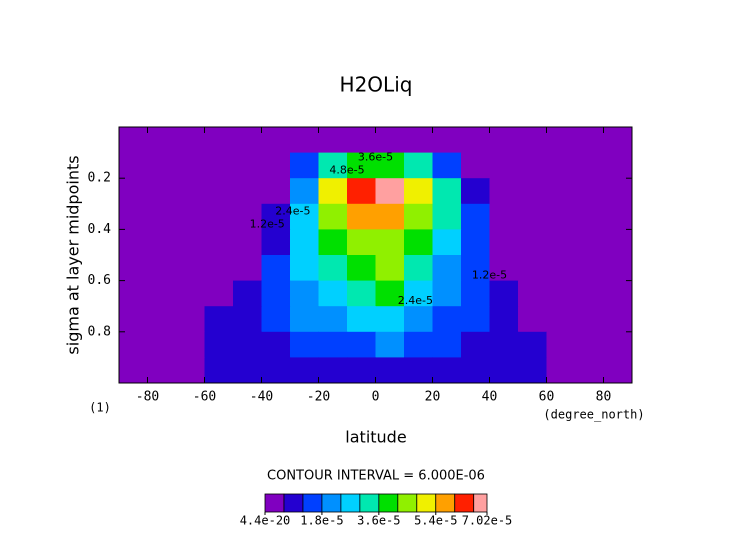 This screenshot has width=752, height=536. What do you see at coordinates (487, 521) in the screenshot?
I see `colorbar-label: 7.02e-5` at bounding box center [487, 521].